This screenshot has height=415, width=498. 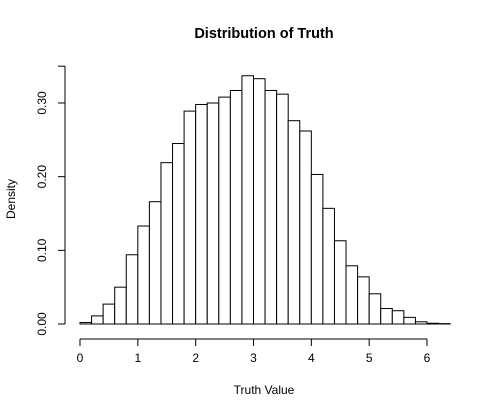 I want to click on y-tick-label: 0.10, so click(x=42, y=250).